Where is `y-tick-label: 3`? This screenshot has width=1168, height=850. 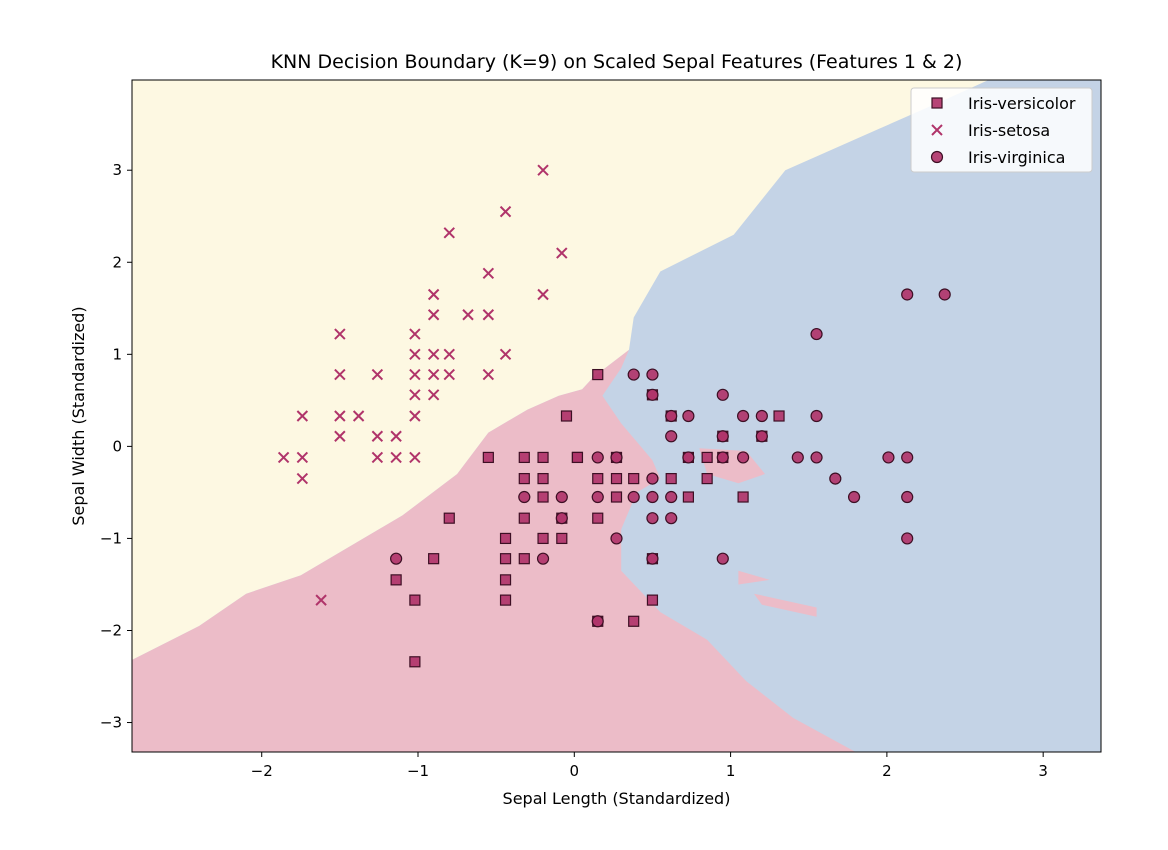
y-tick-label: 3 is located at coordinates (117, 170).